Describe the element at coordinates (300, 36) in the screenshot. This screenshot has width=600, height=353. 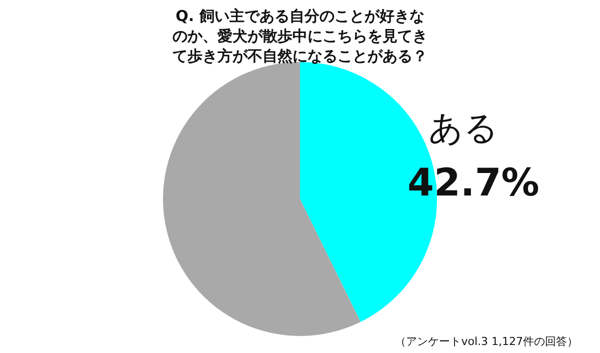
I see `chart-title: Q. 飼い主である自分のことが好きなのか、愛犬が散歩中にこちらを見てきて歩き方が不自然になることがある？` at that location.